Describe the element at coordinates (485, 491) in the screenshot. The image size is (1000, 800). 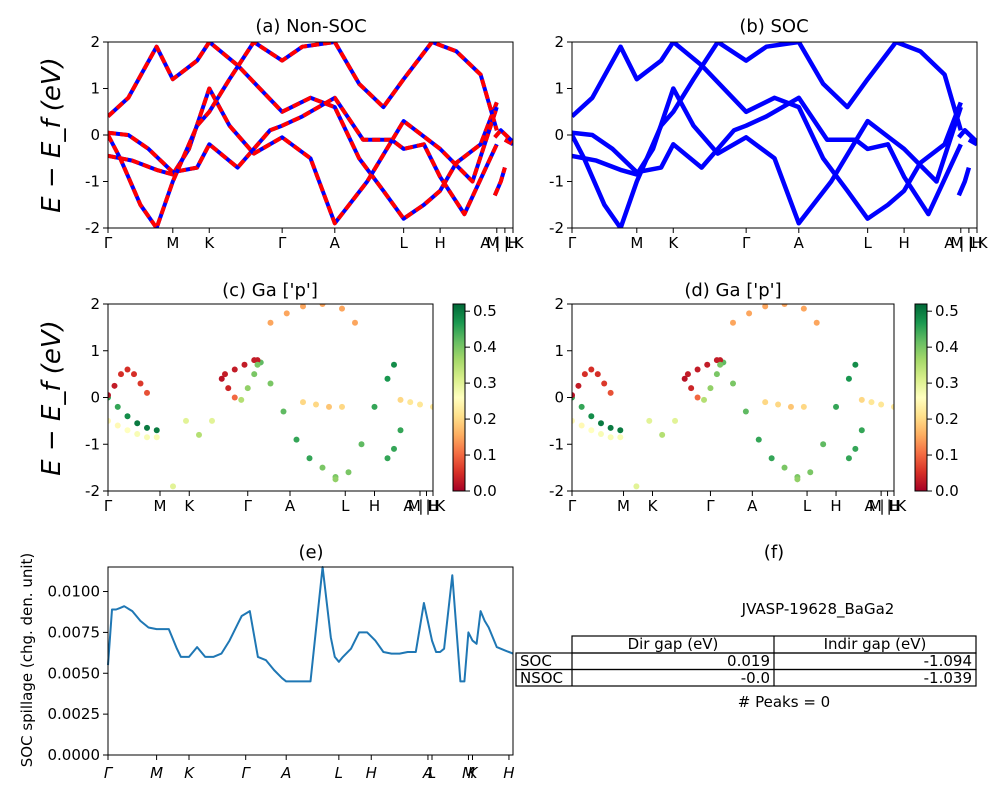
I see `colorbar-tick-label: 0.0` at that location.